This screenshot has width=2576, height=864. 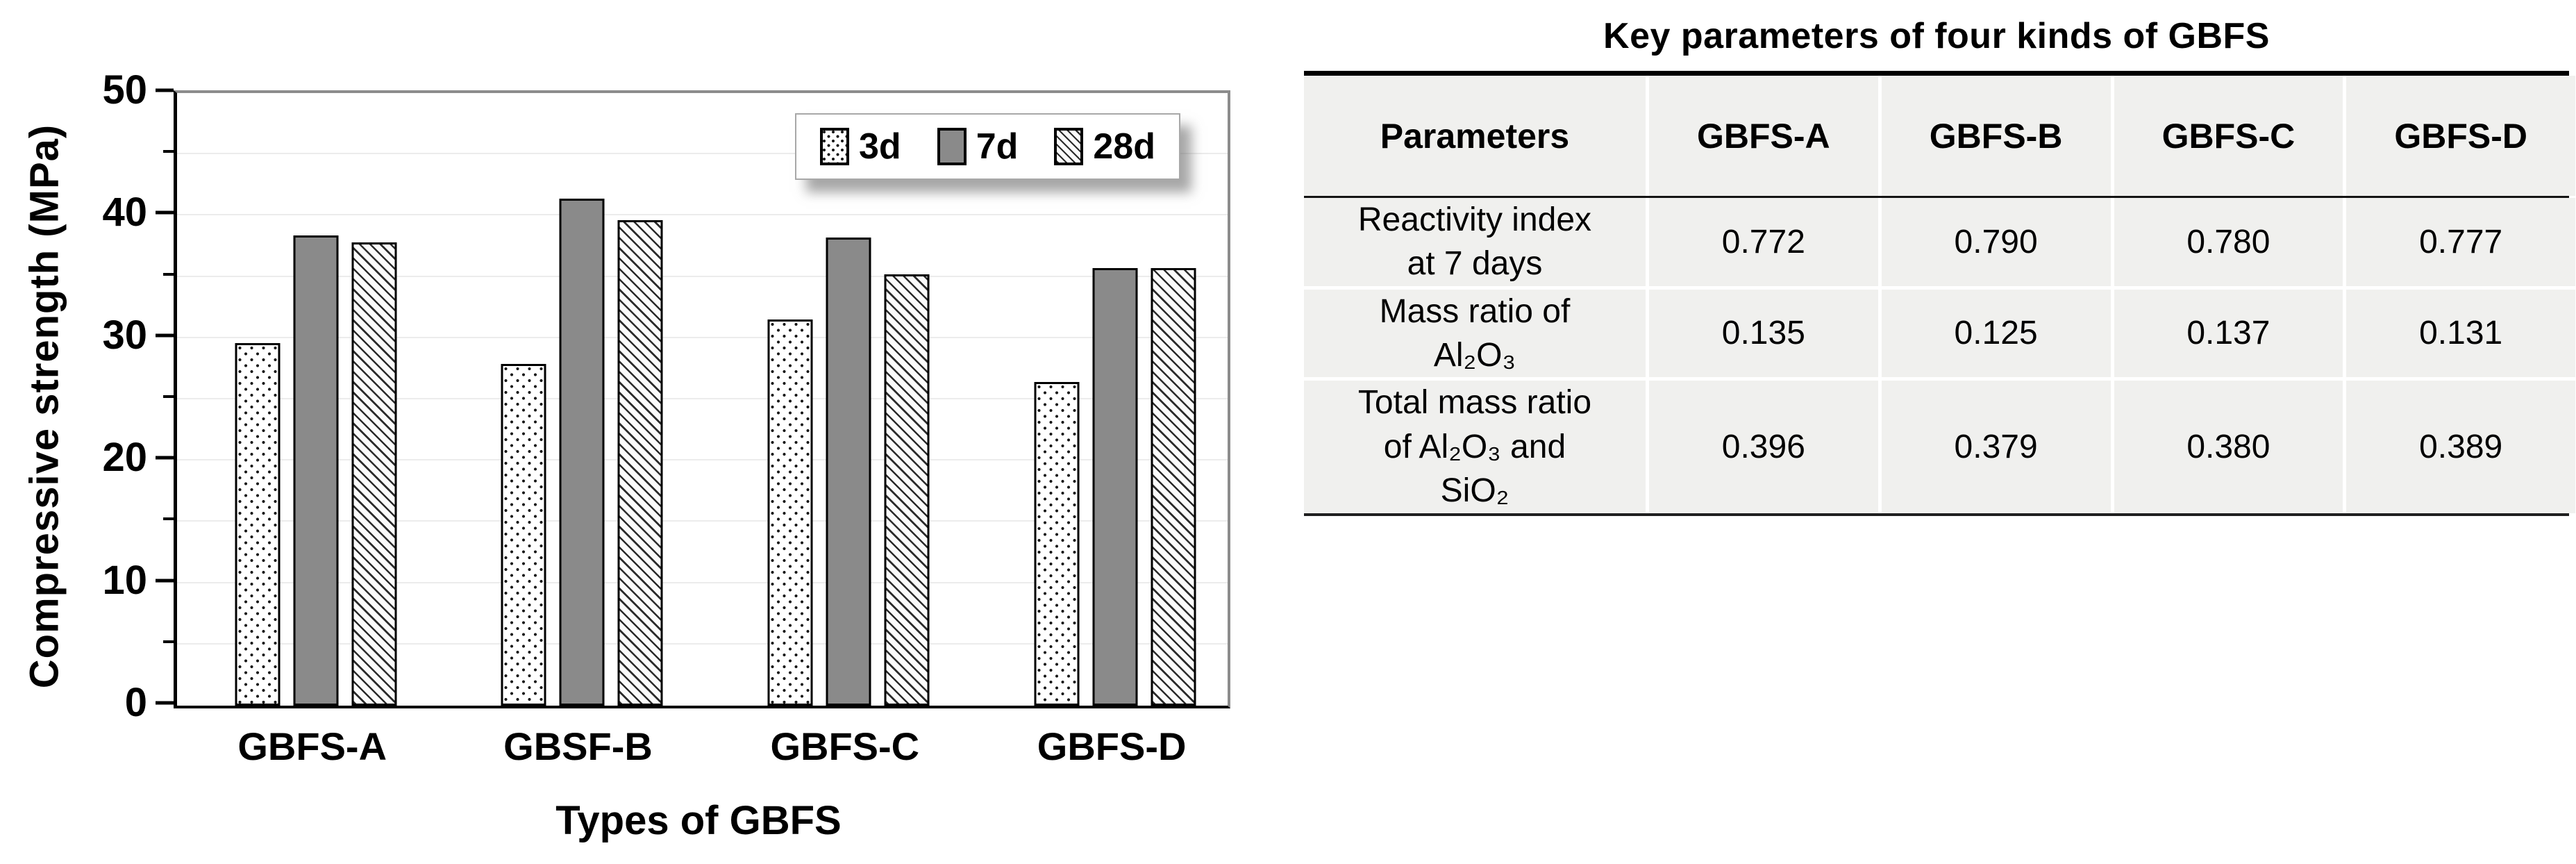 I want to click on table-top-rule, so click(x=1936, y=74).